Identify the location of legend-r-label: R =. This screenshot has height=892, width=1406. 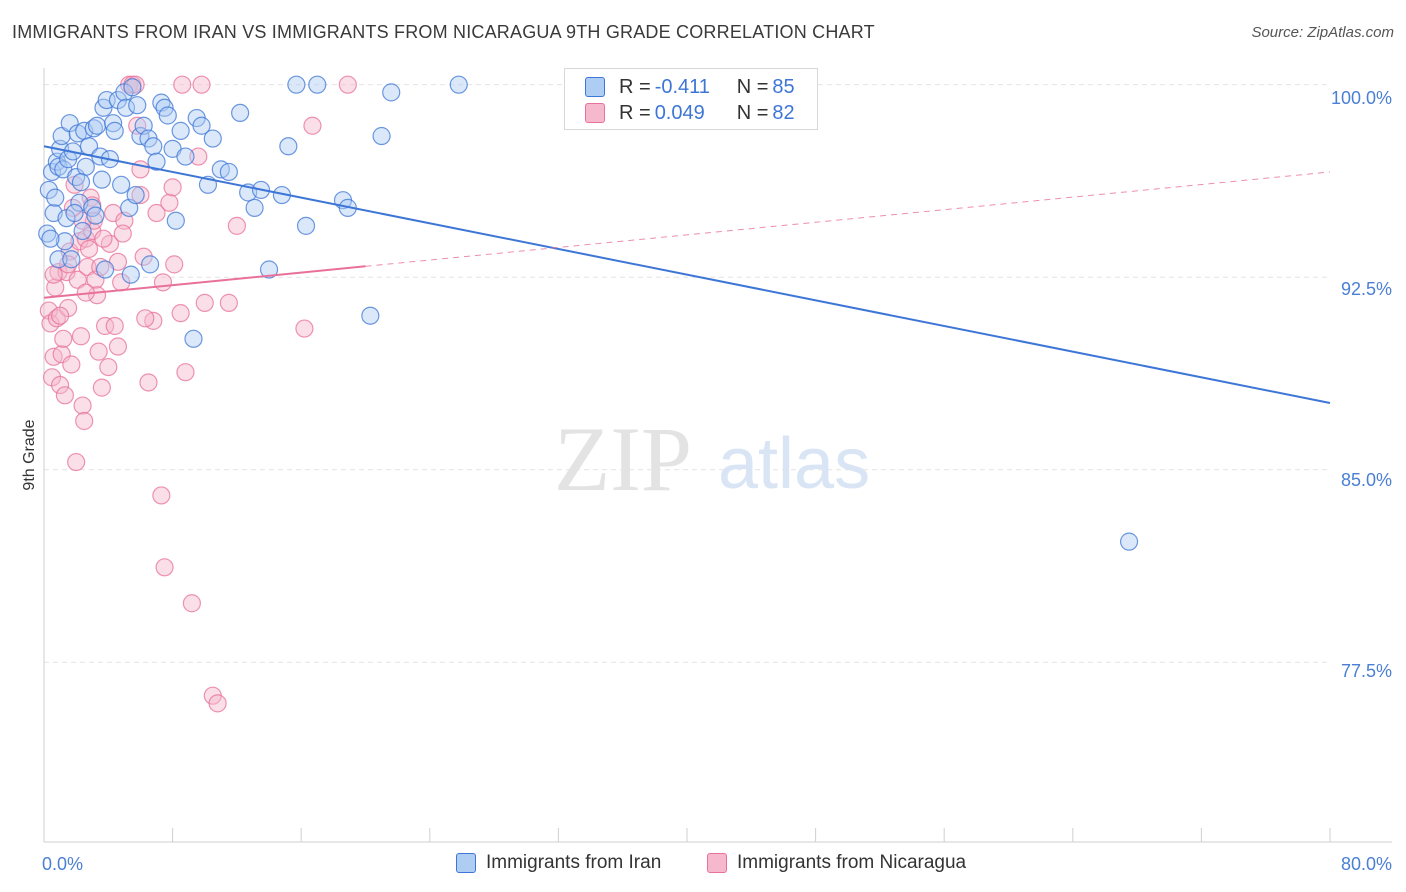
(635, 86).